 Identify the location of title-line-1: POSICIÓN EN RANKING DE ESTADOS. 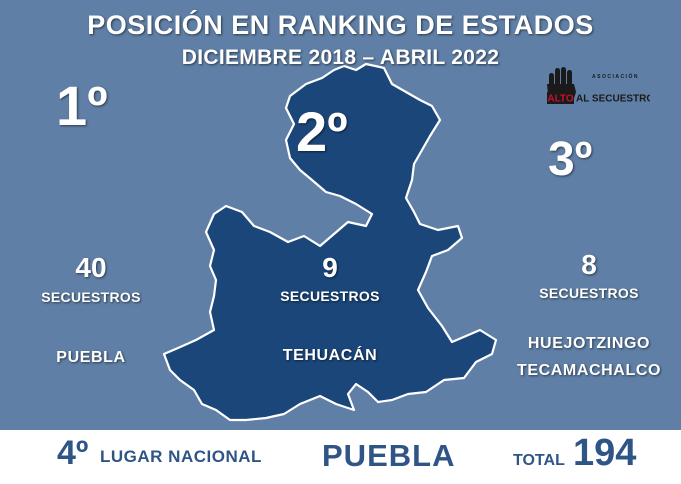
(340, 25).